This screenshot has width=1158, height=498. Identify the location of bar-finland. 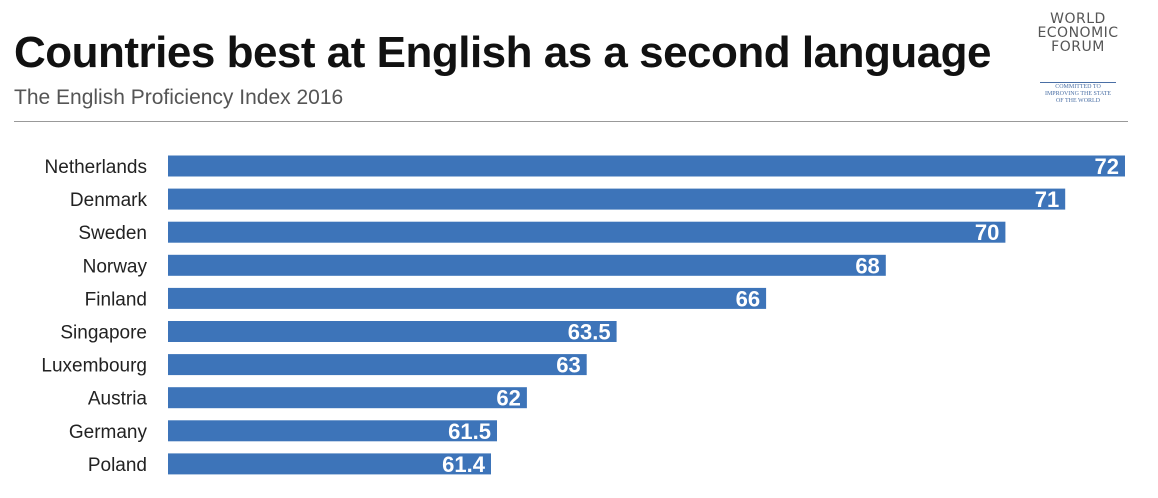
(467, 298).